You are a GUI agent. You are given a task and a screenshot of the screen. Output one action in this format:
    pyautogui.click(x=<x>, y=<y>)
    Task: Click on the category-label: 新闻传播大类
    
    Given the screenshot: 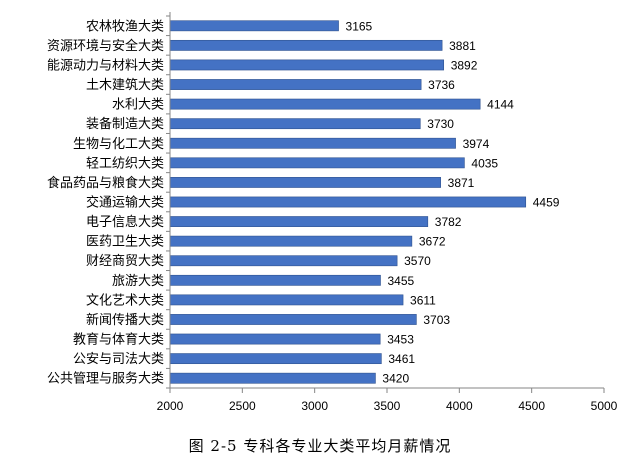 What is the action you would take?
    pyautogui.click(x=125, y=320)
    